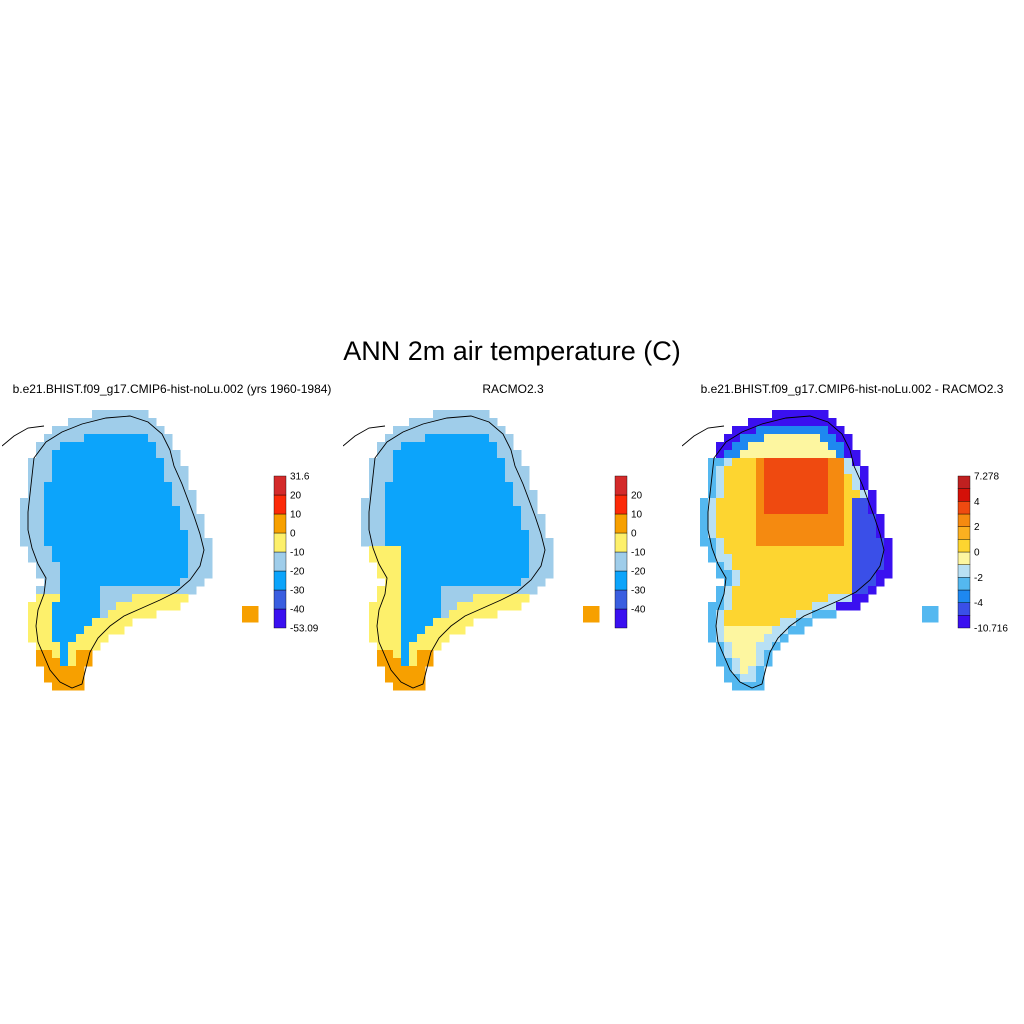 Image resolution: width=1024 pixels, height=1024 pixels. What do you see at coordinates (513, 389) in the screenshot?
I see `panel-title-obs: RACMO2.3` at bounding box center [513, 389].